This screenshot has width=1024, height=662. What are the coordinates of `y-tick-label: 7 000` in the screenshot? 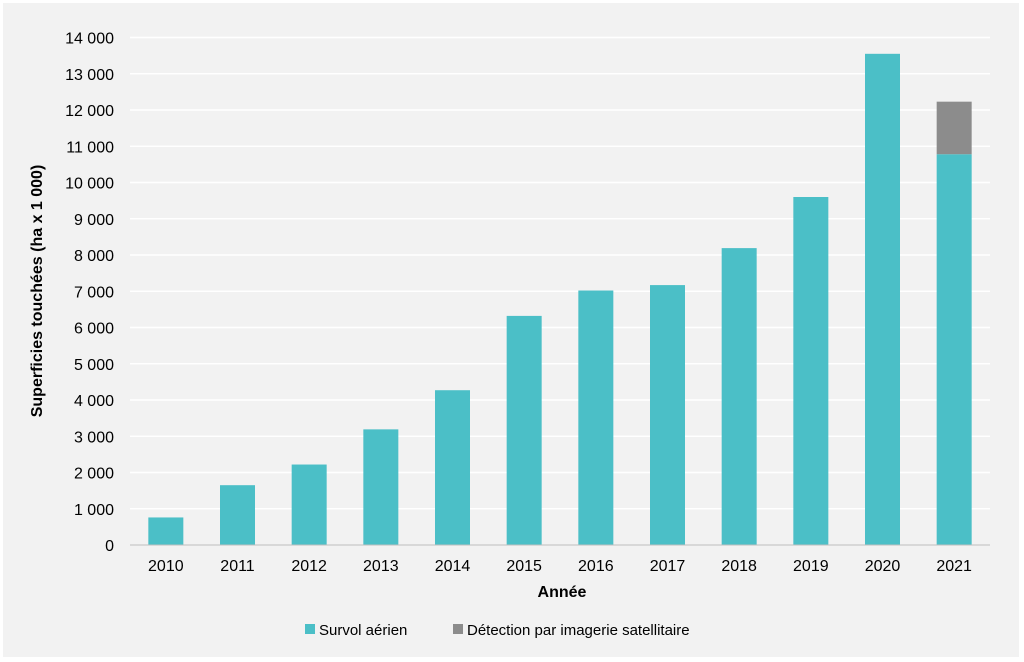 It's located at (94, 292).